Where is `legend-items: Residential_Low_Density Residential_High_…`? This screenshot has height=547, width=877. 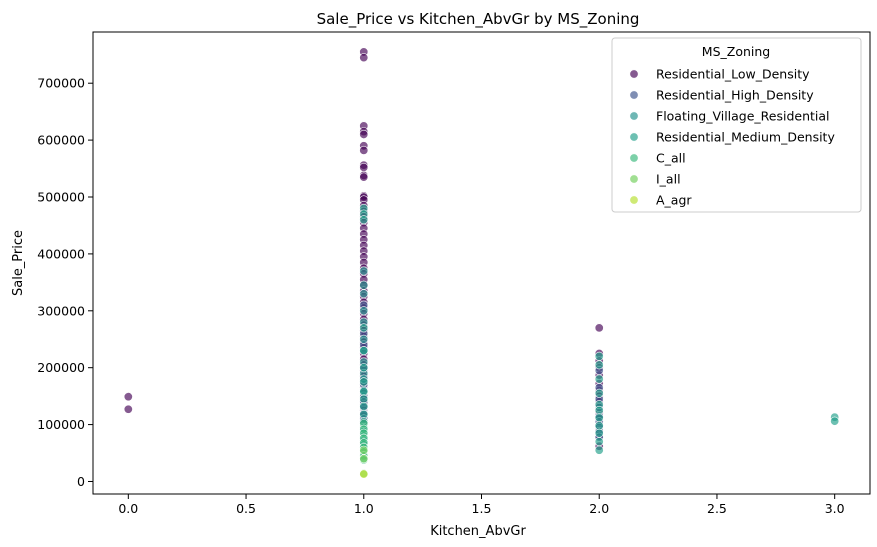 legend-items: Residential_Low_Density Residential_High_… is located at coordinates (732, 137).